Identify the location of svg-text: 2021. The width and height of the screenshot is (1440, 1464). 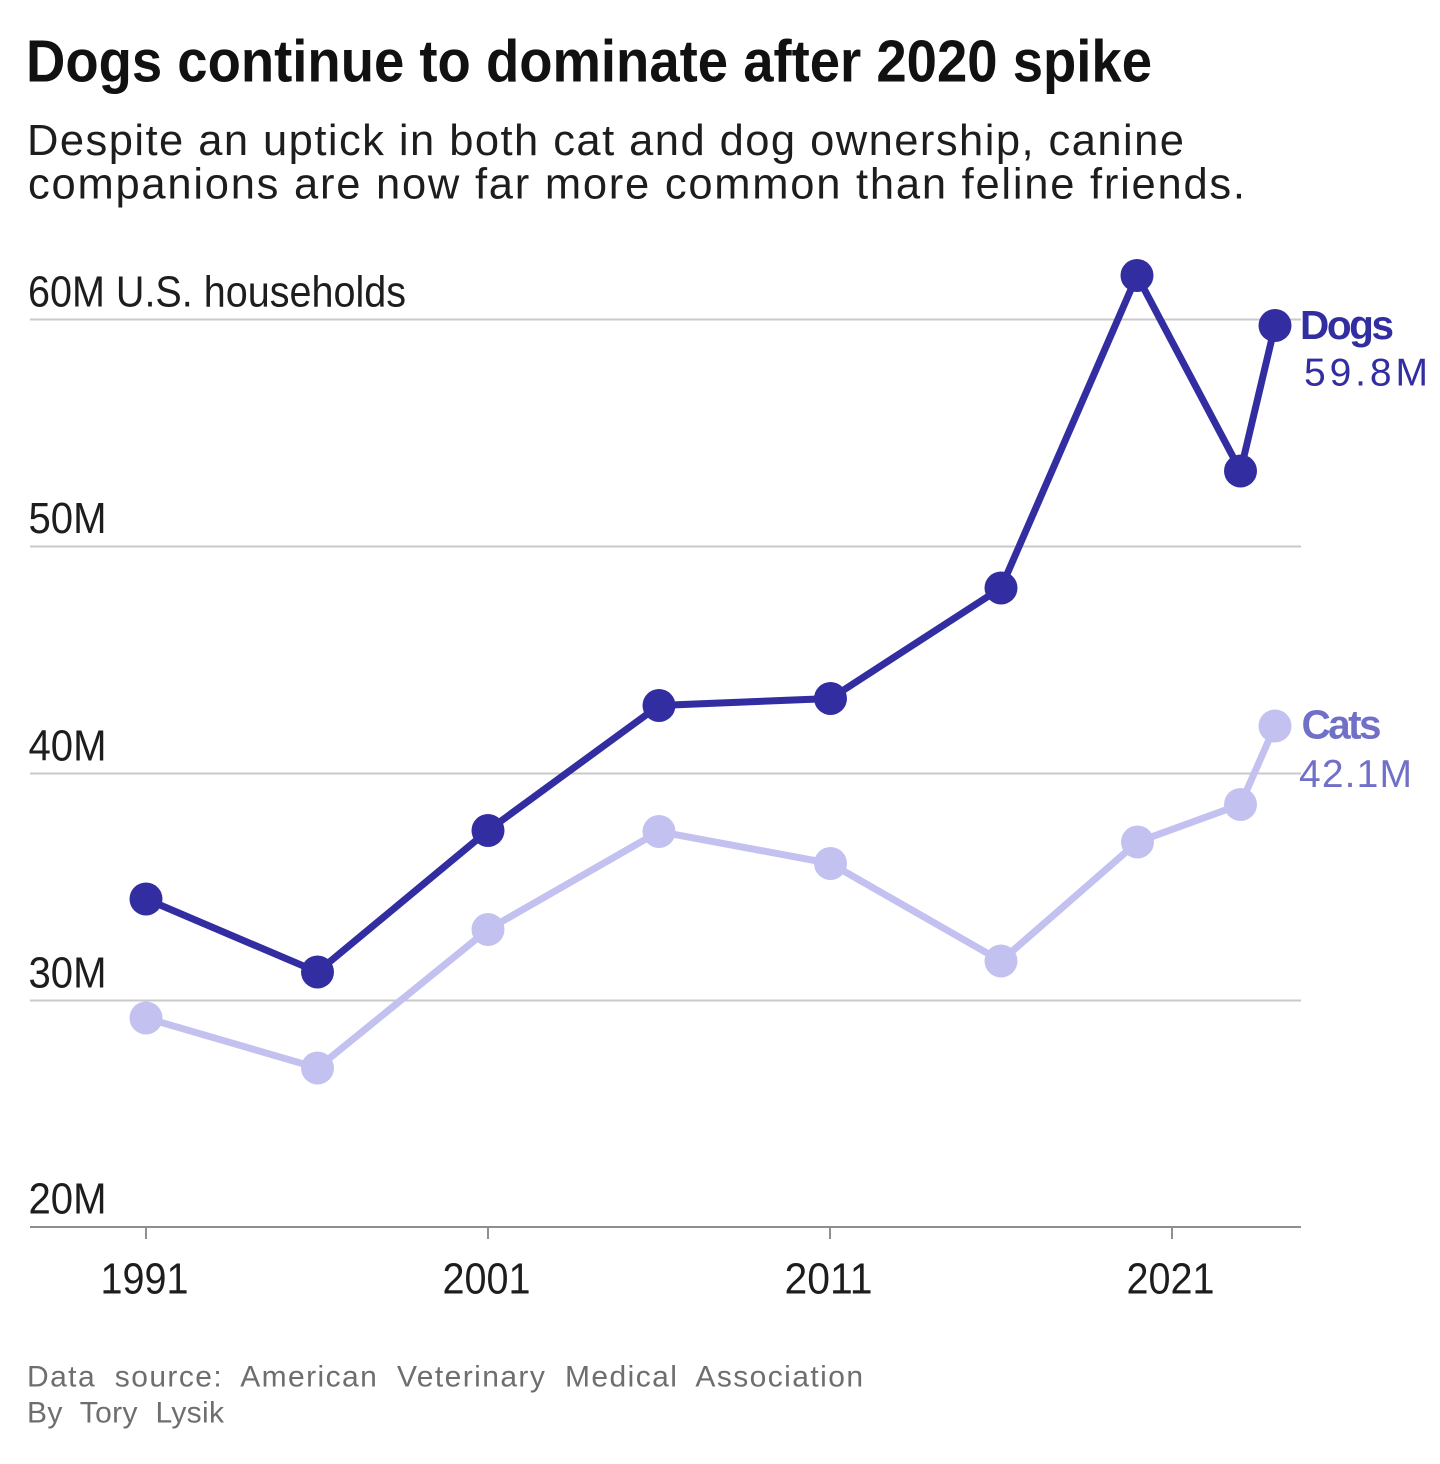
(1171, 1280).